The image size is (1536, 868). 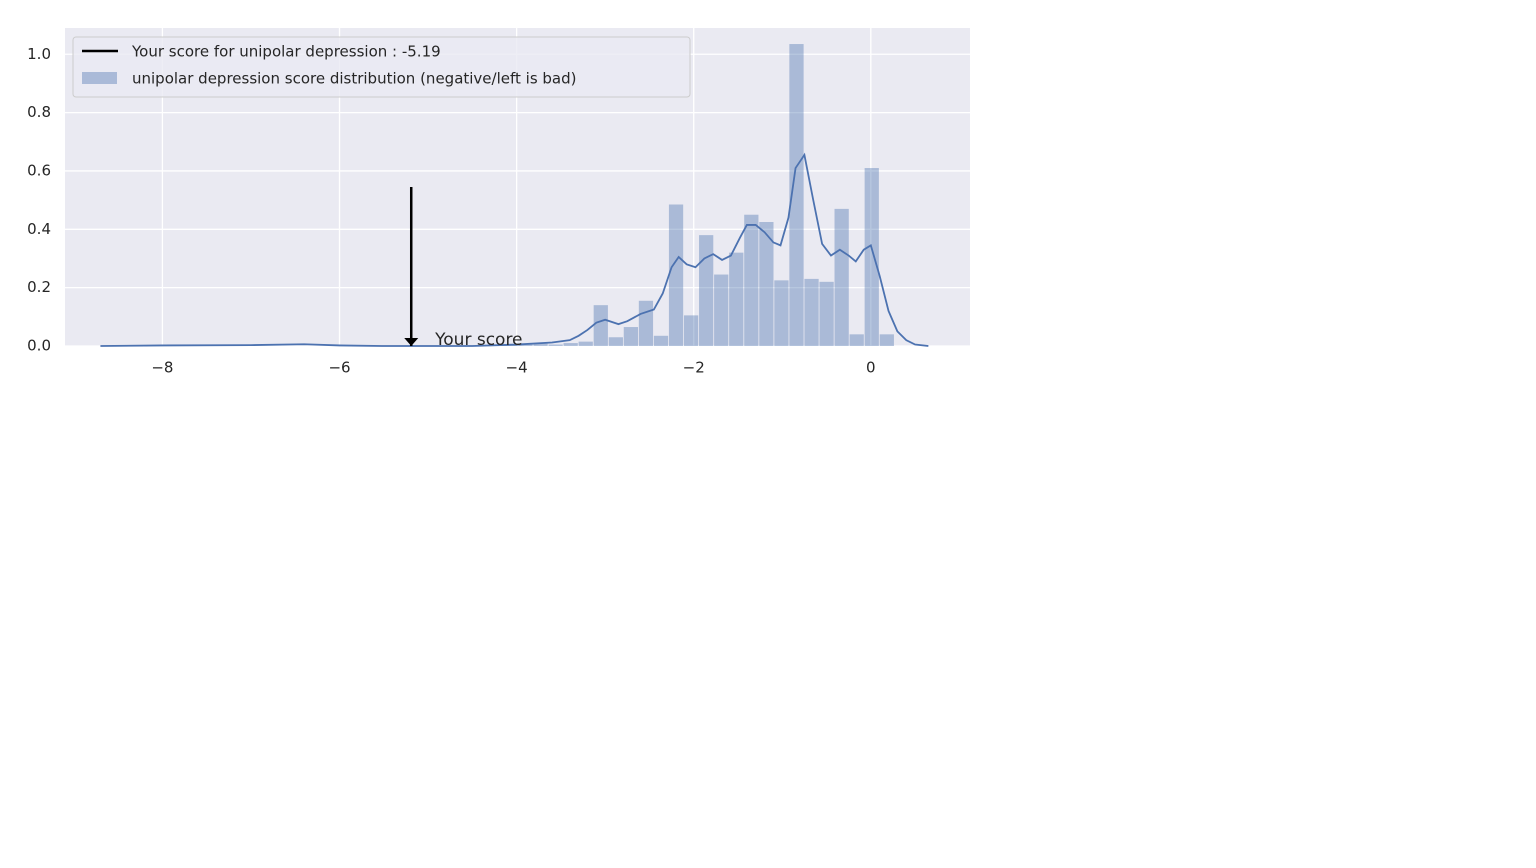 I want to click on legend-patch, so click(x=99, y=78).